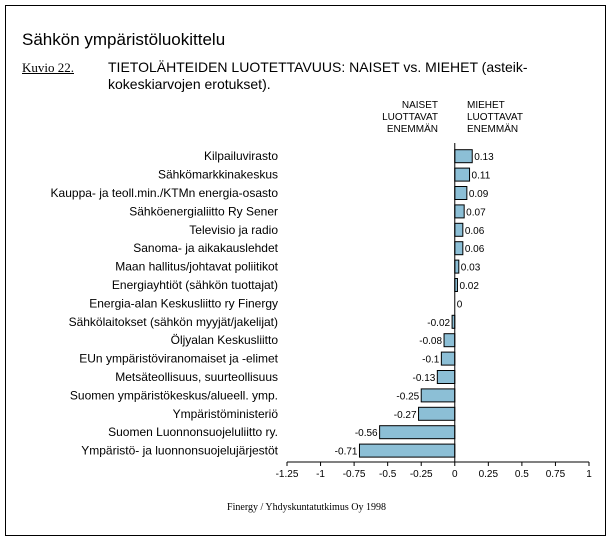 Image resolution: width=613 pixels, height=542 pixels. Describe the element at coordinates (287, 474) in the screenshot. I see `x-tick-label: -1.25` at that location.